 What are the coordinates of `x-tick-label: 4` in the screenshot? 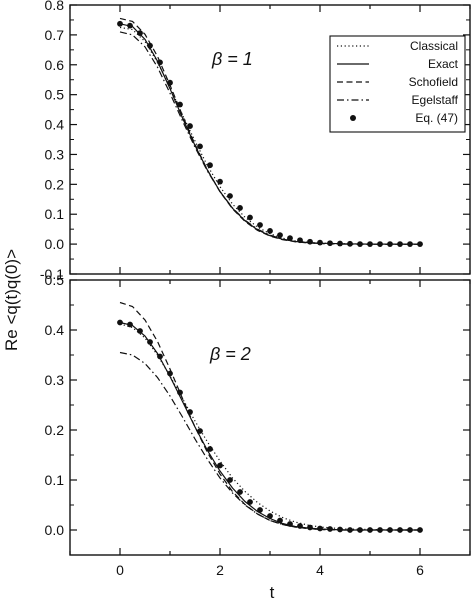 It's located at (320, 570).